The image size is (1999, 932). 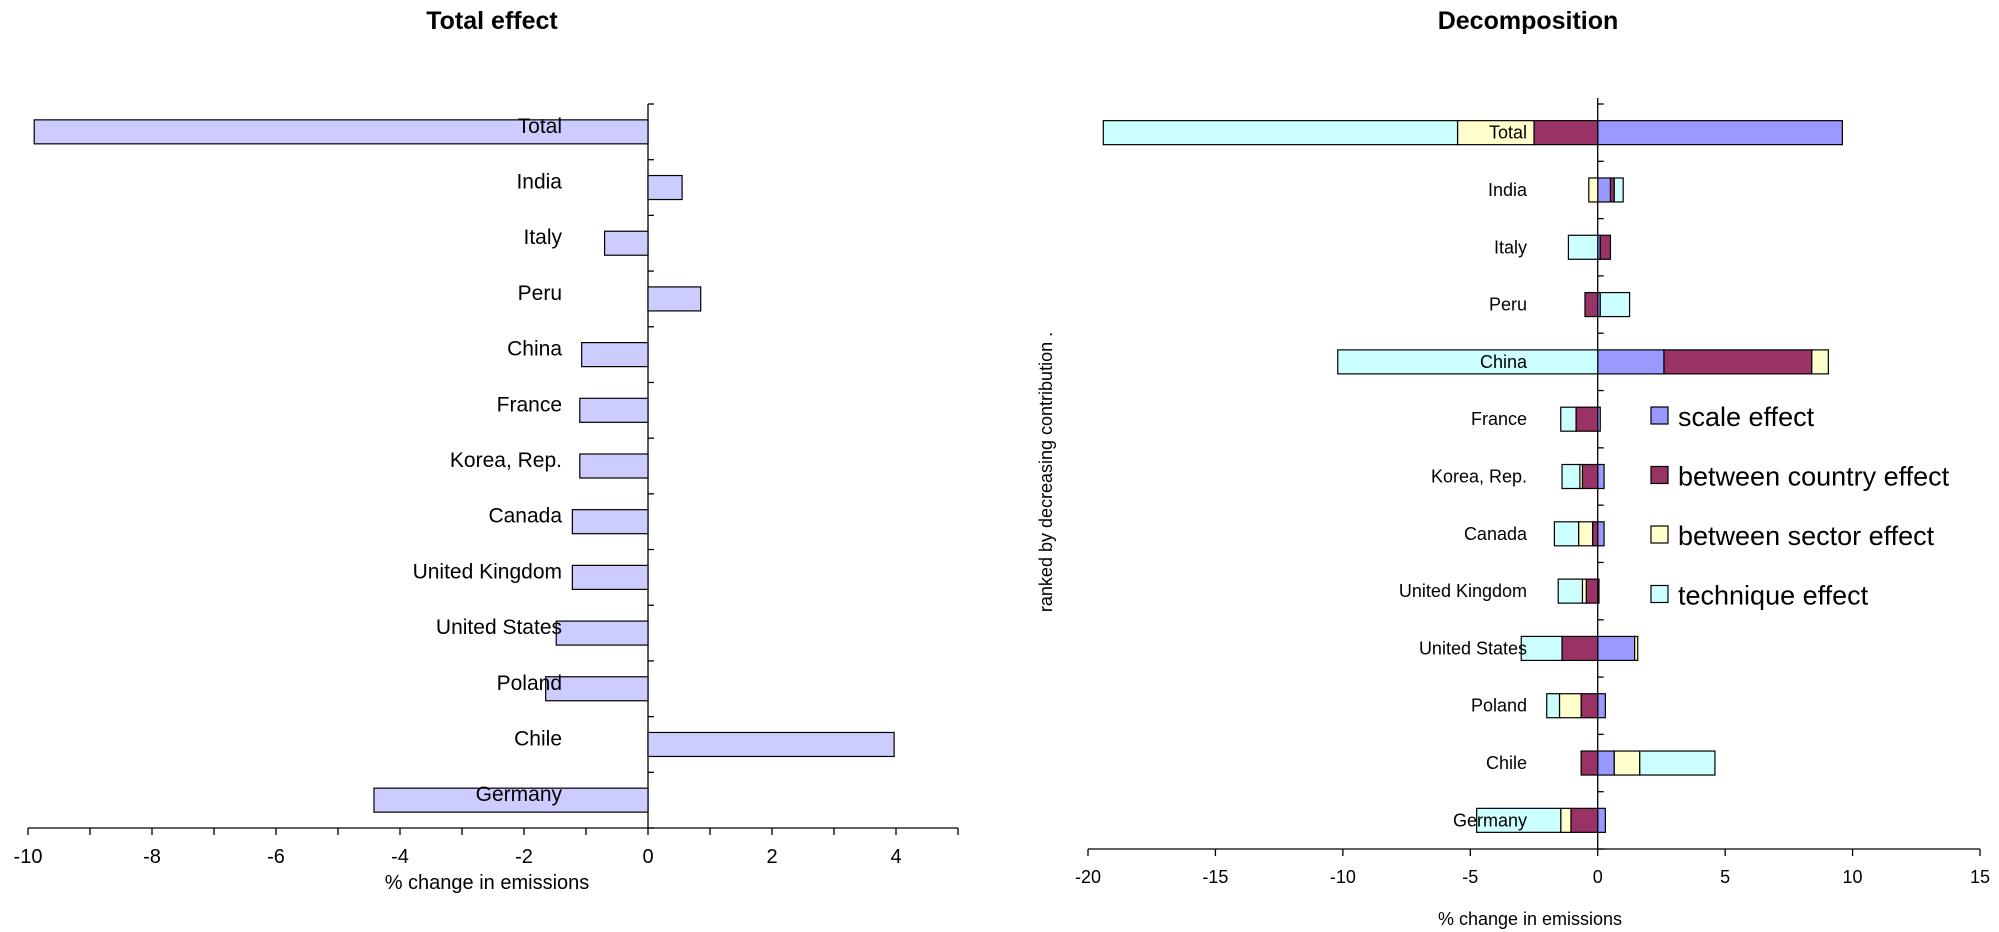 I want to click on total-effect-x-tick-label: 2, so click(x=771, y=857).